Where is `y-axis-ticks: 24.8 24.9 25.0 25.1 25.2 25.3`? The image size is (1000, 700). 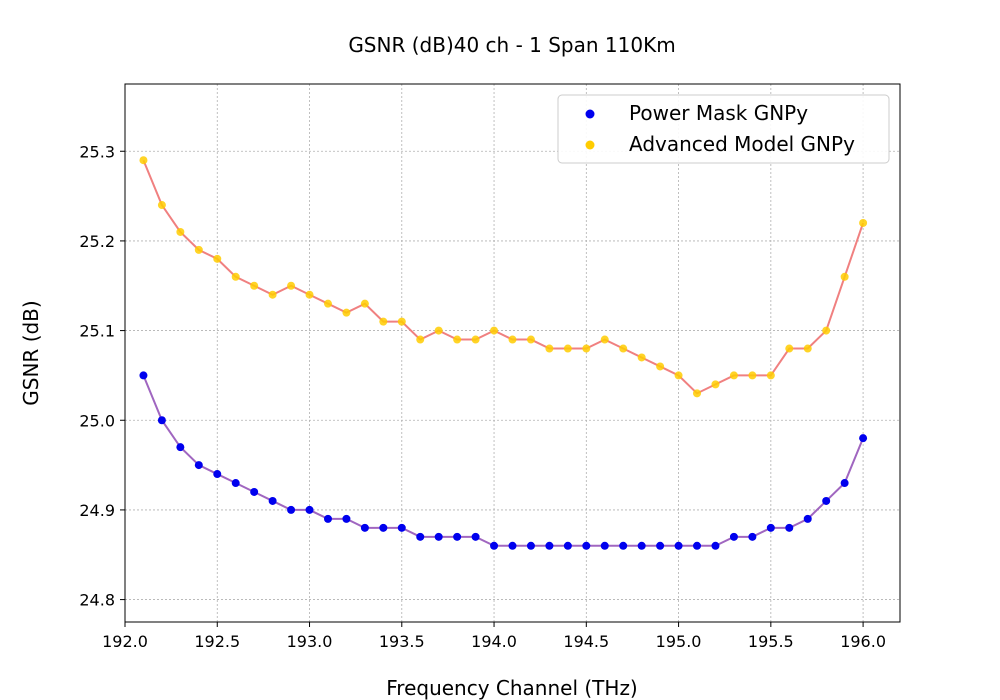
y-axis-ticks: 24.8 24.9 25.0 25.1 25.2 25.3 is located at coordinates (102, 376).